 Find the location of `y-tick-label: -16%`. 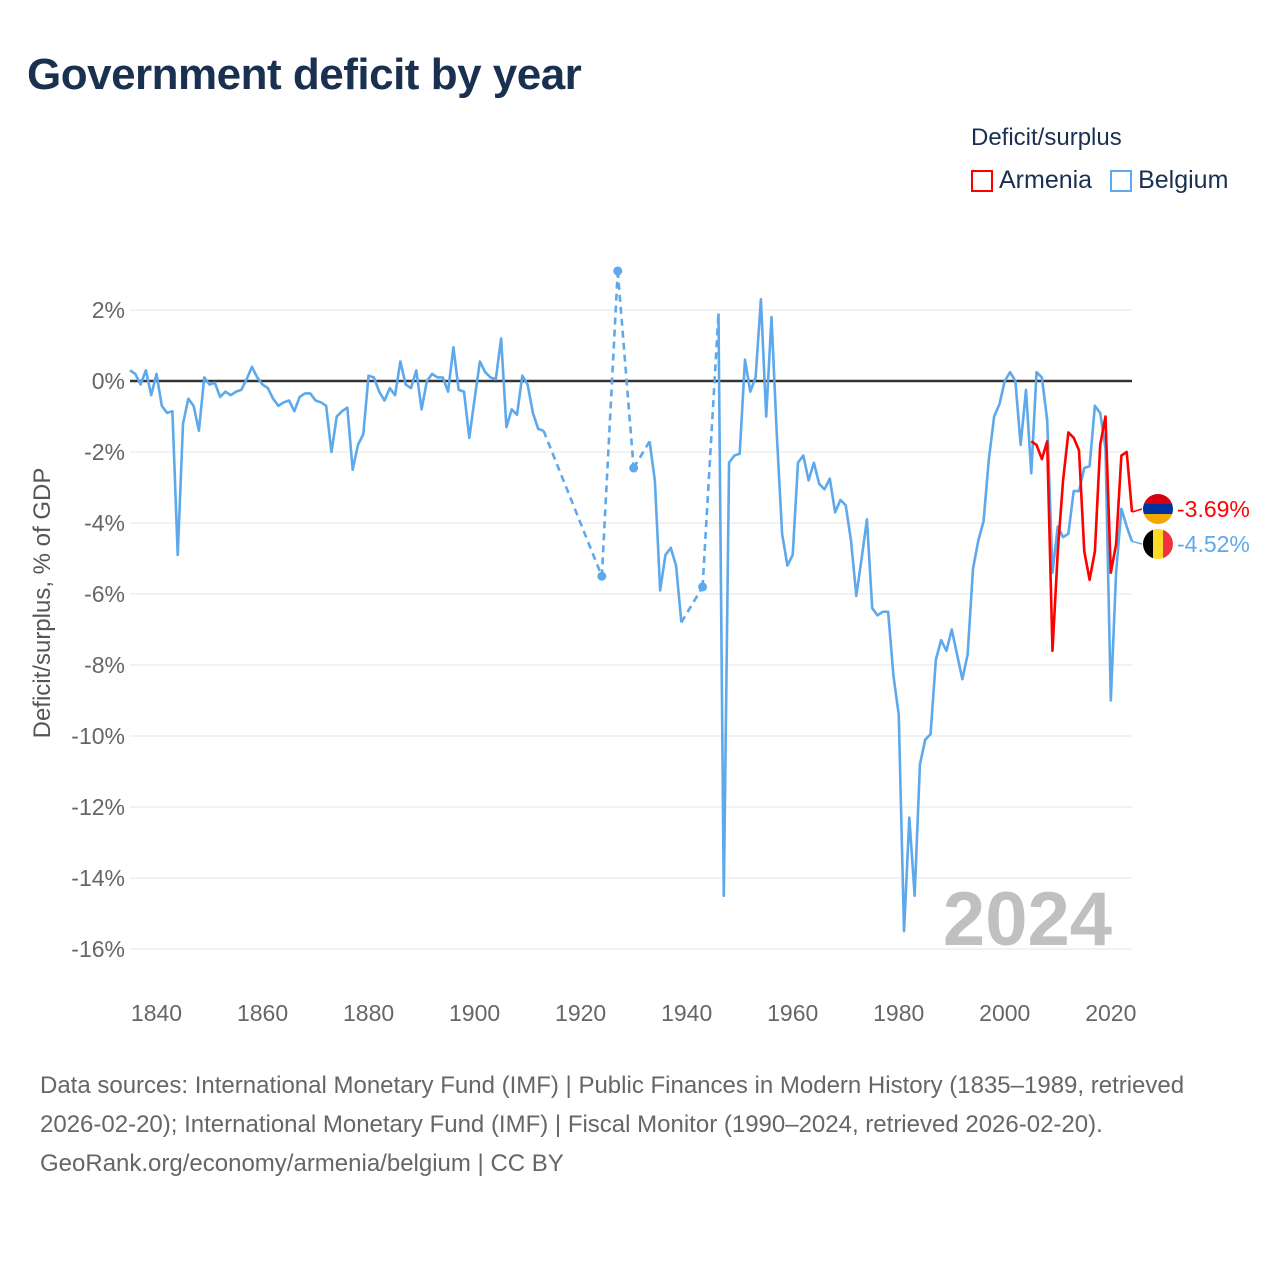

y-tick-label: -16% is located at coordinates (98, 949).